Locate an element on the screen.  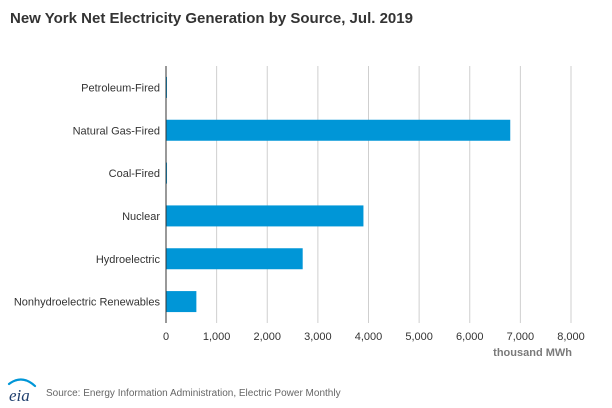
eia-logo-icon: eia is located at coordinates (22, 391).